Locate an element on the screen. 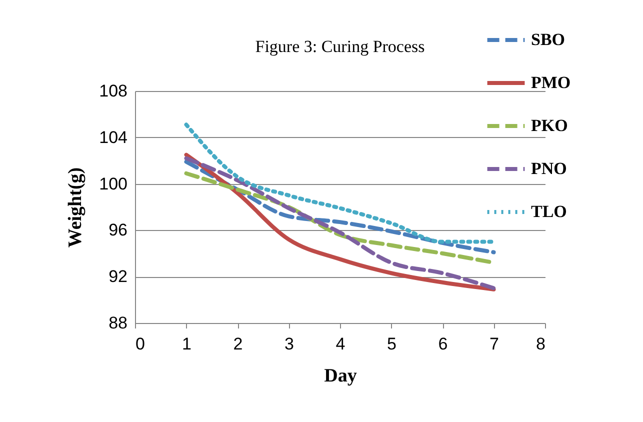 Image resolution: width=643 pixels, height=422 pixels. legend-label: TLO is located at coordinates (549, 211).